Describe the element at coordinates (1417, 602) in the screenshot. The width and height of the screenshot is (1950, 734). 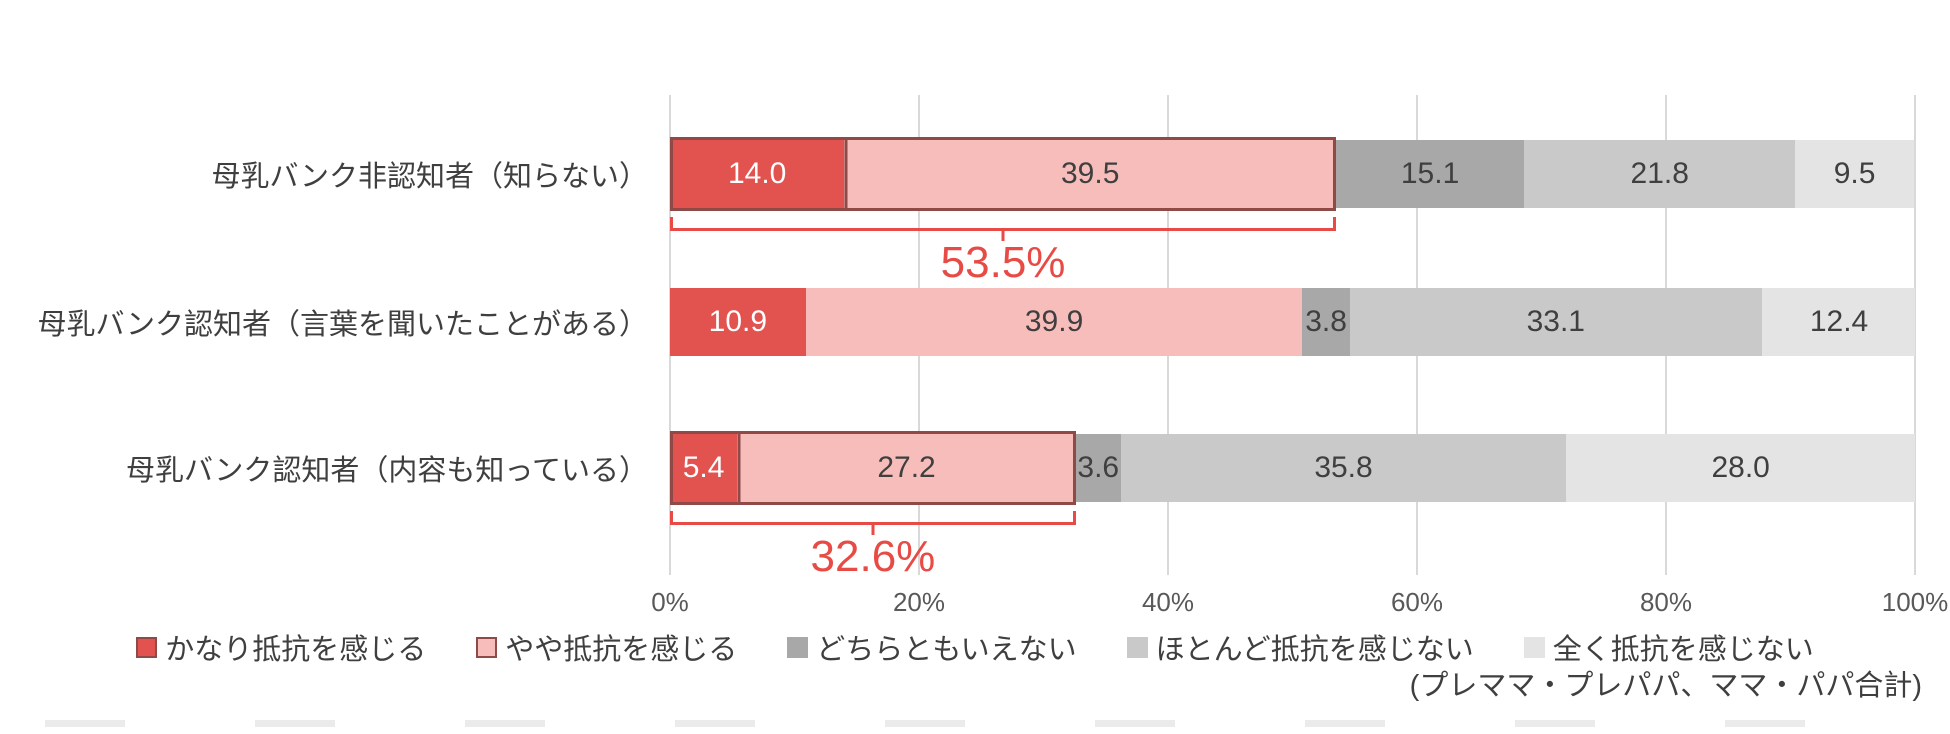
I see `x-axis-tick-label: 60%` at that location.